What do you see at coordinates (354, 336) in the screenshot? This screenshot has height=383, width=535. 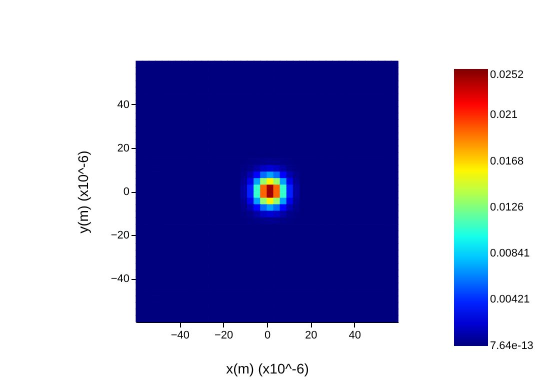 I see `x-tick-label: 40` at bounding box center [354, 336].